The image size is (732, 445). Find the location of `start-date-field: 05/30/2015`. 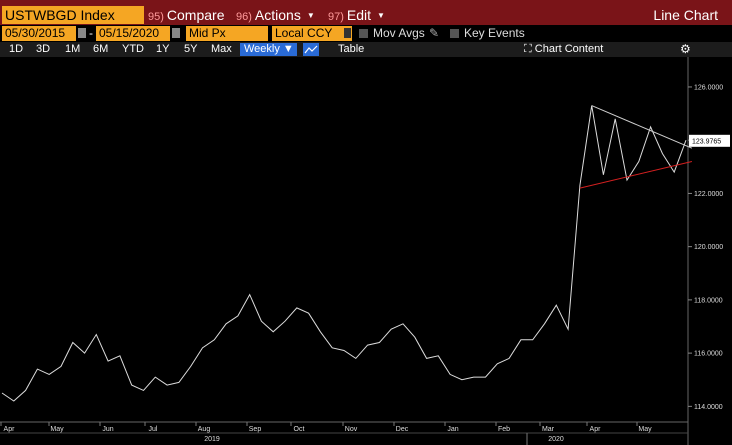

start-date-field: 05/30/2015 is located at coordinates (39, 33).